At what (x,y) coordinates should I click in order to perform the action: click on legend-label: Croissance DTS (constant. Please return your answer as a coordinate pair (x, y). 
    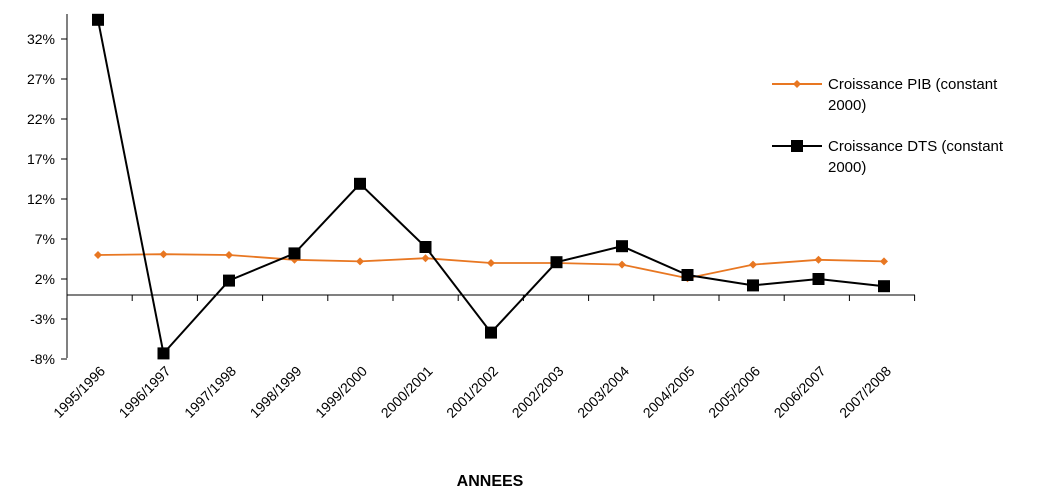
    Looking at the image, I should click on (916, 146).